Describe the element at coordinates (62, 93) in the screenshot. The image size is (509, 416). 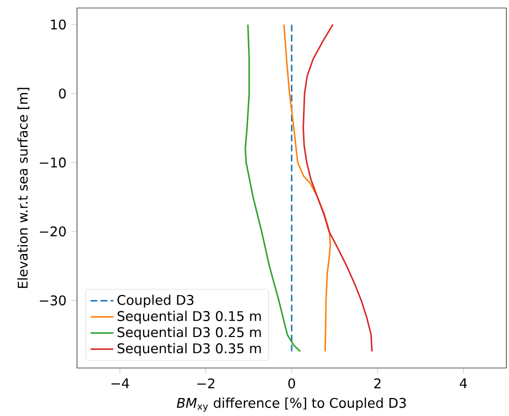
I see `y-tick-label: 0` at that location.